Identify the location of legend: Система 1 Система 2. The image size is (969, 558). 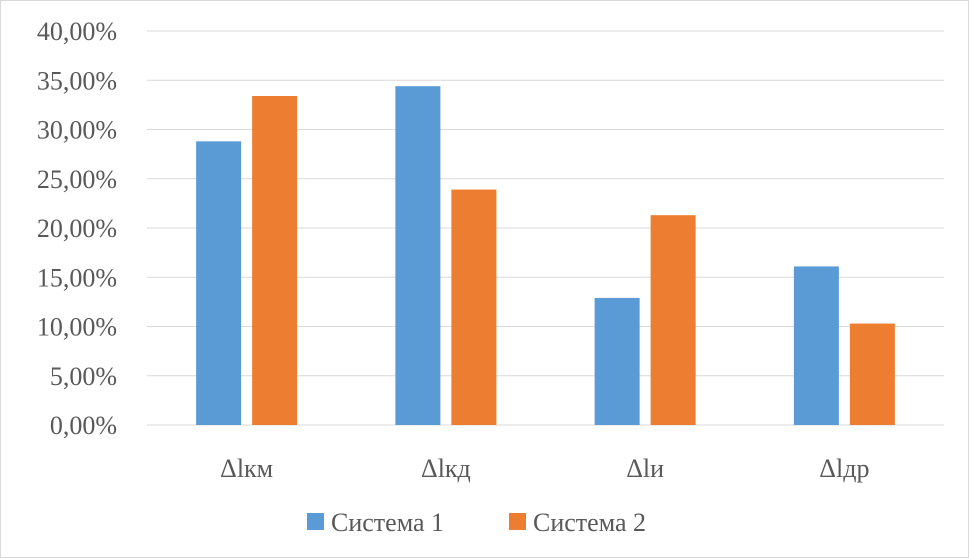
(476, 522).